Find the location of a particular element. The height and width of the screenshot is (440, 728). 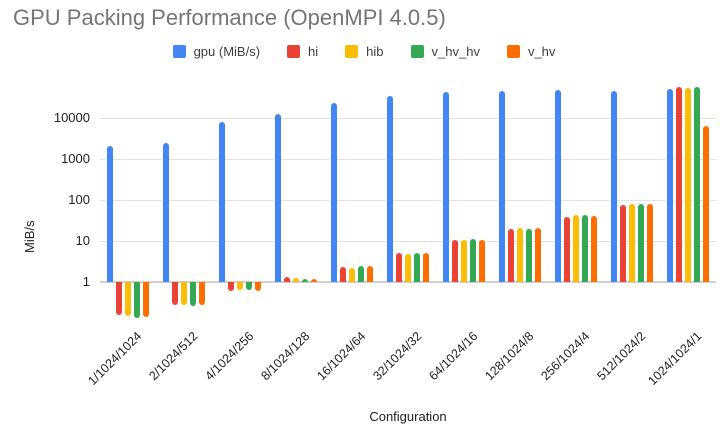

x-axis-tick-label: 128/1024/8 is located at coordinates (509, 356).